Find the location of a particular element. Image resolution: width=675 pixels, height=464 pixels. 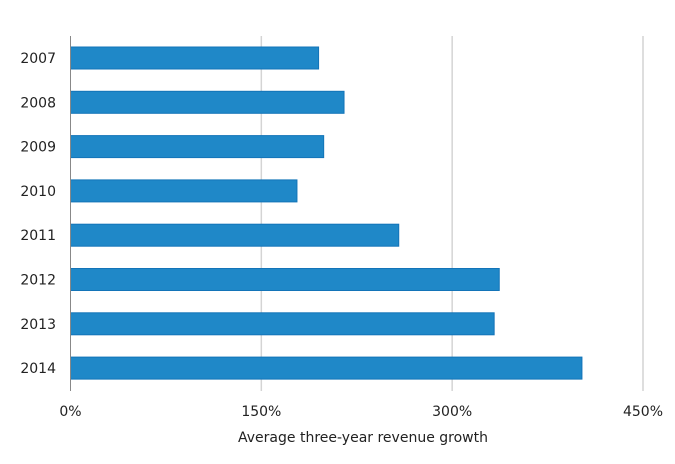

x-tick-label: 300% is located at coordinates (452, 412).